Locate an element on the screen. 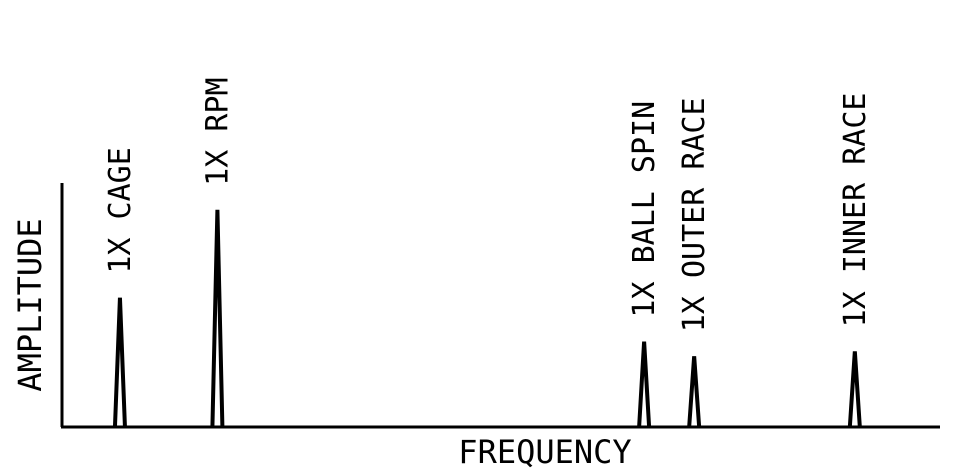 This screenshot has width=953, height=472. x-axis-label: FREQUENCY is located at coordinates (544, 450).